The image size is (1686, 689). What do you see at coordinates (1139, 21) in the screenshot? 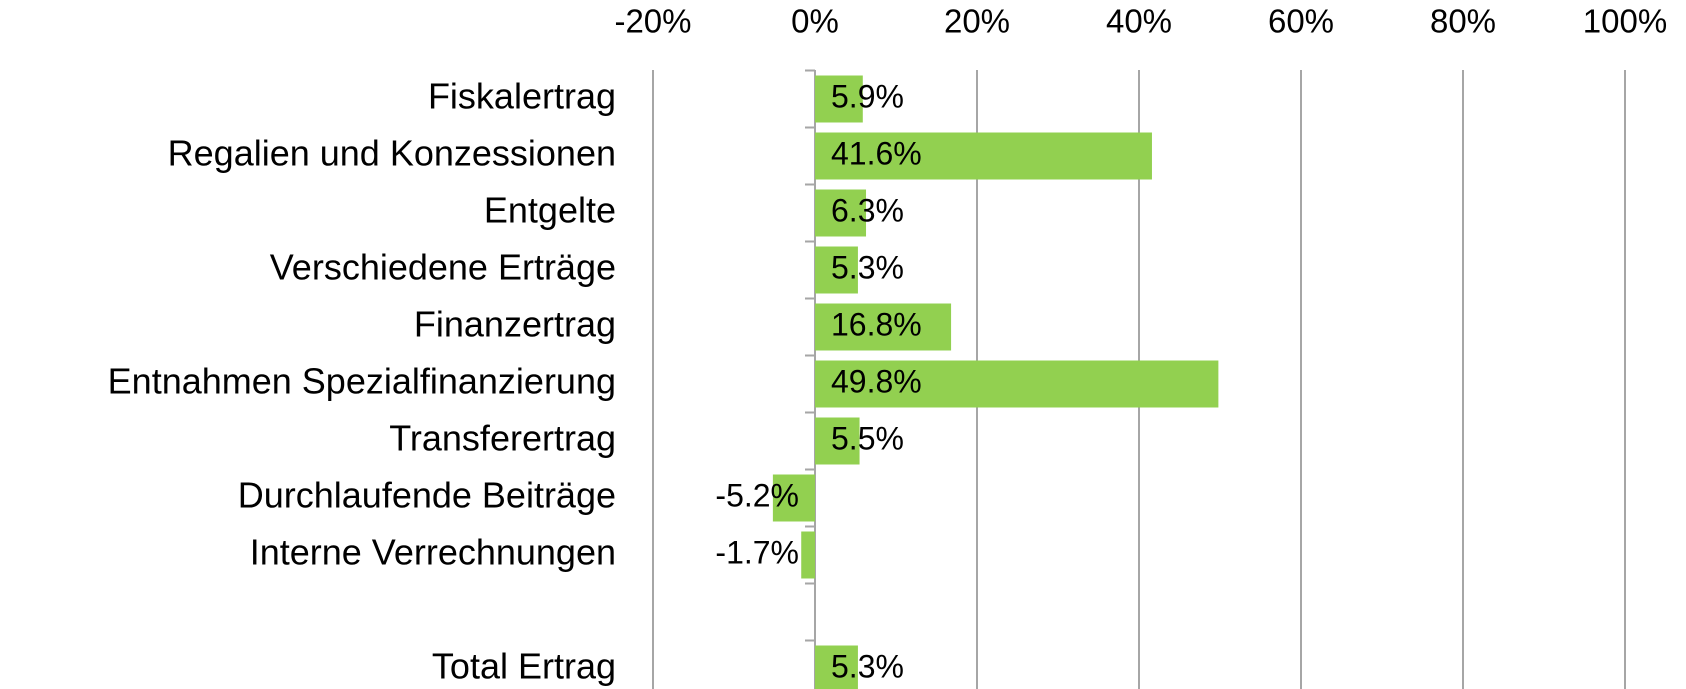
I see `x-tick-label: 40%` at bounding box center [1139, 21].